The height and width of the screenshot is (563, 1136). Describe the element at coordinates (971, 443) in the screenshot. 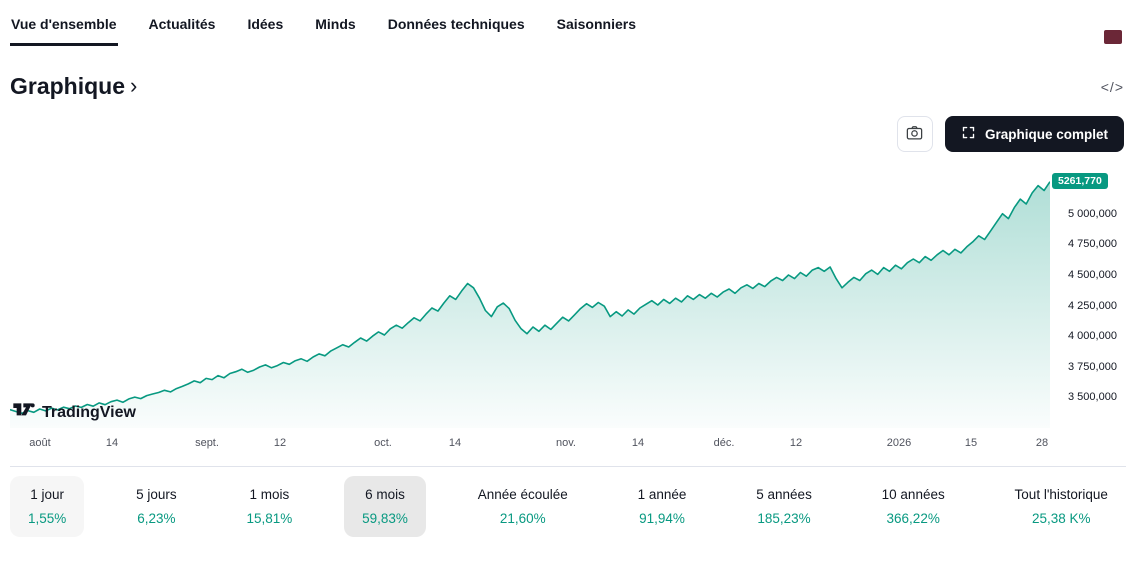

I see `x-axis-label: 15` at that location.